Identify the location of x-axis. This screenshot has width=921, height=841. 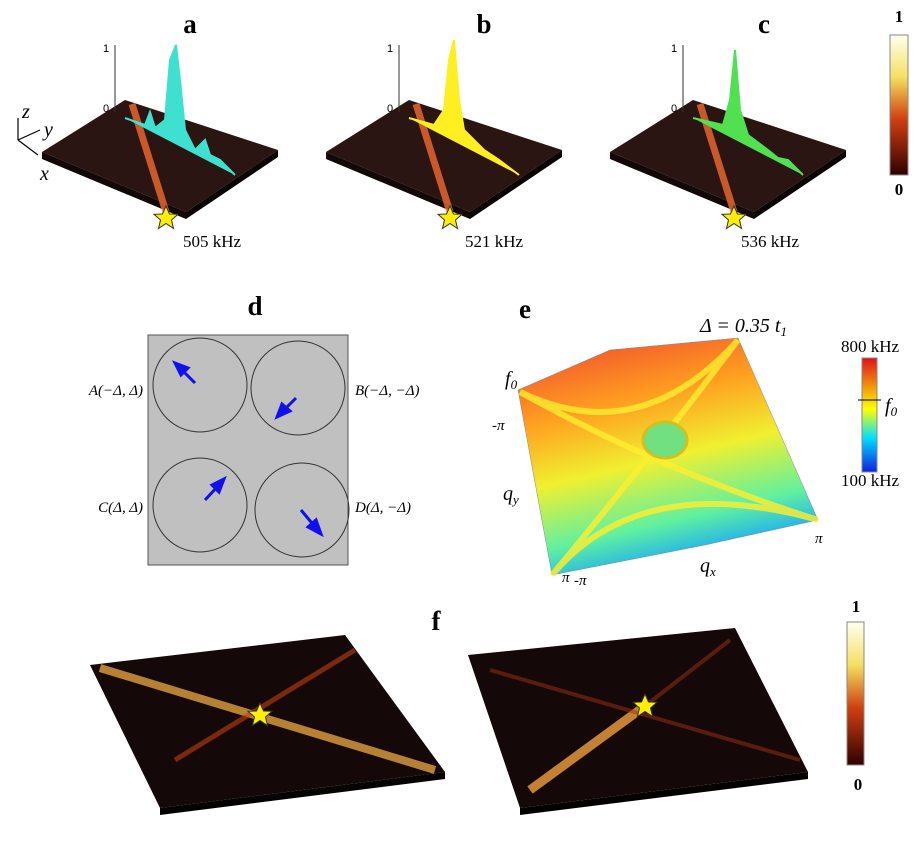
(28, 147).